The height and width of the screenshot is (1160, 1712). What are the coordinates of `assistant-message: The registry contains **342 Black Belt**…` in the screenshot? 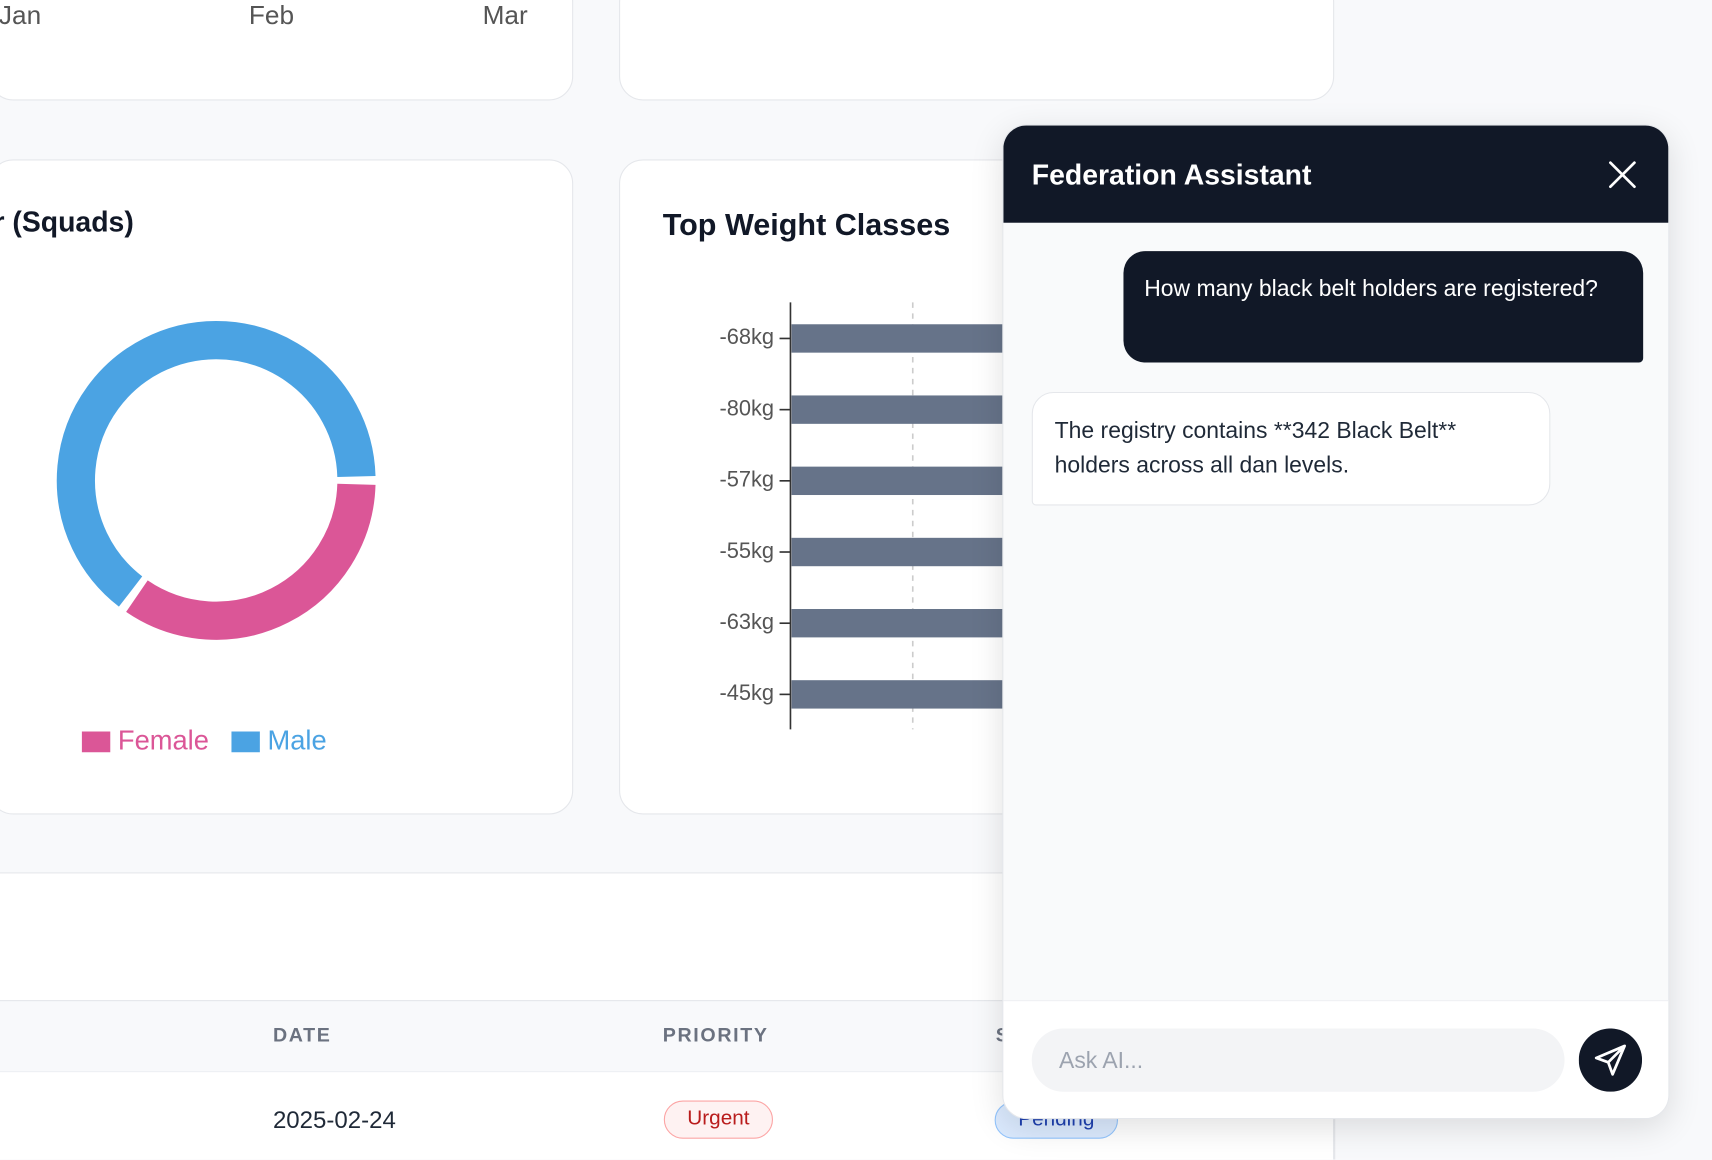 It's located at (1291, 448).